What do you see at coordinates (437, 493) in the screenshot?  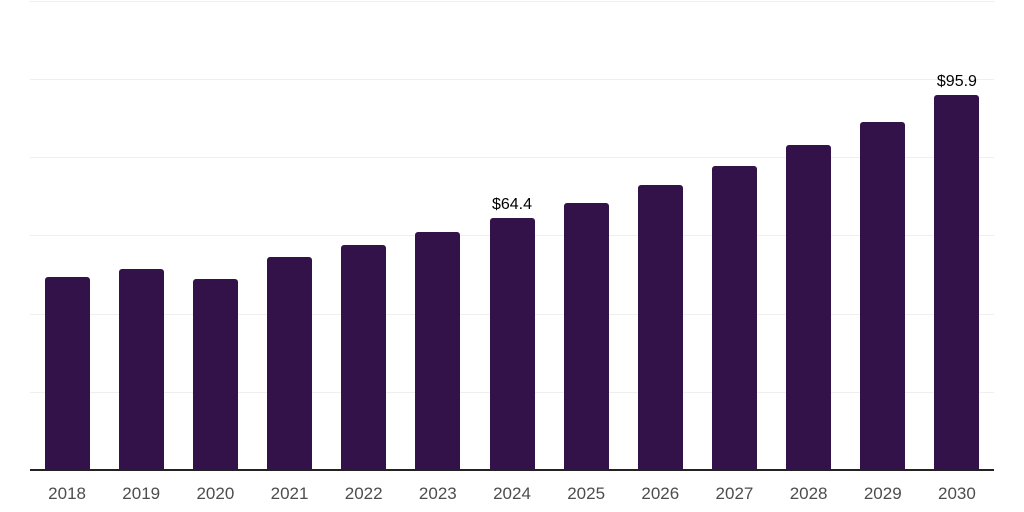 I see `x-axis-tick-label: 2023` at bounding box center [437, 493].